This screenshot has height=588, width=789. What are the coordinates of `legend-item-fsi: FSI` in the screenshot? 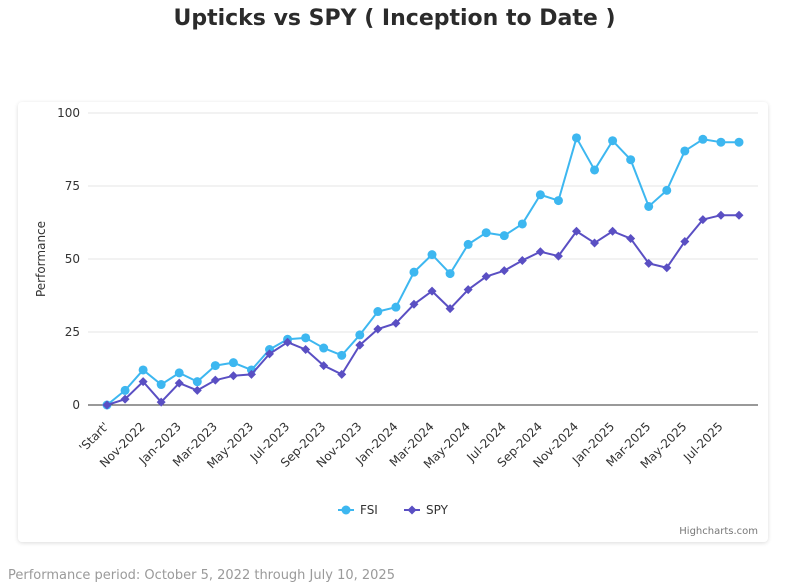 It's located at (358, 510).